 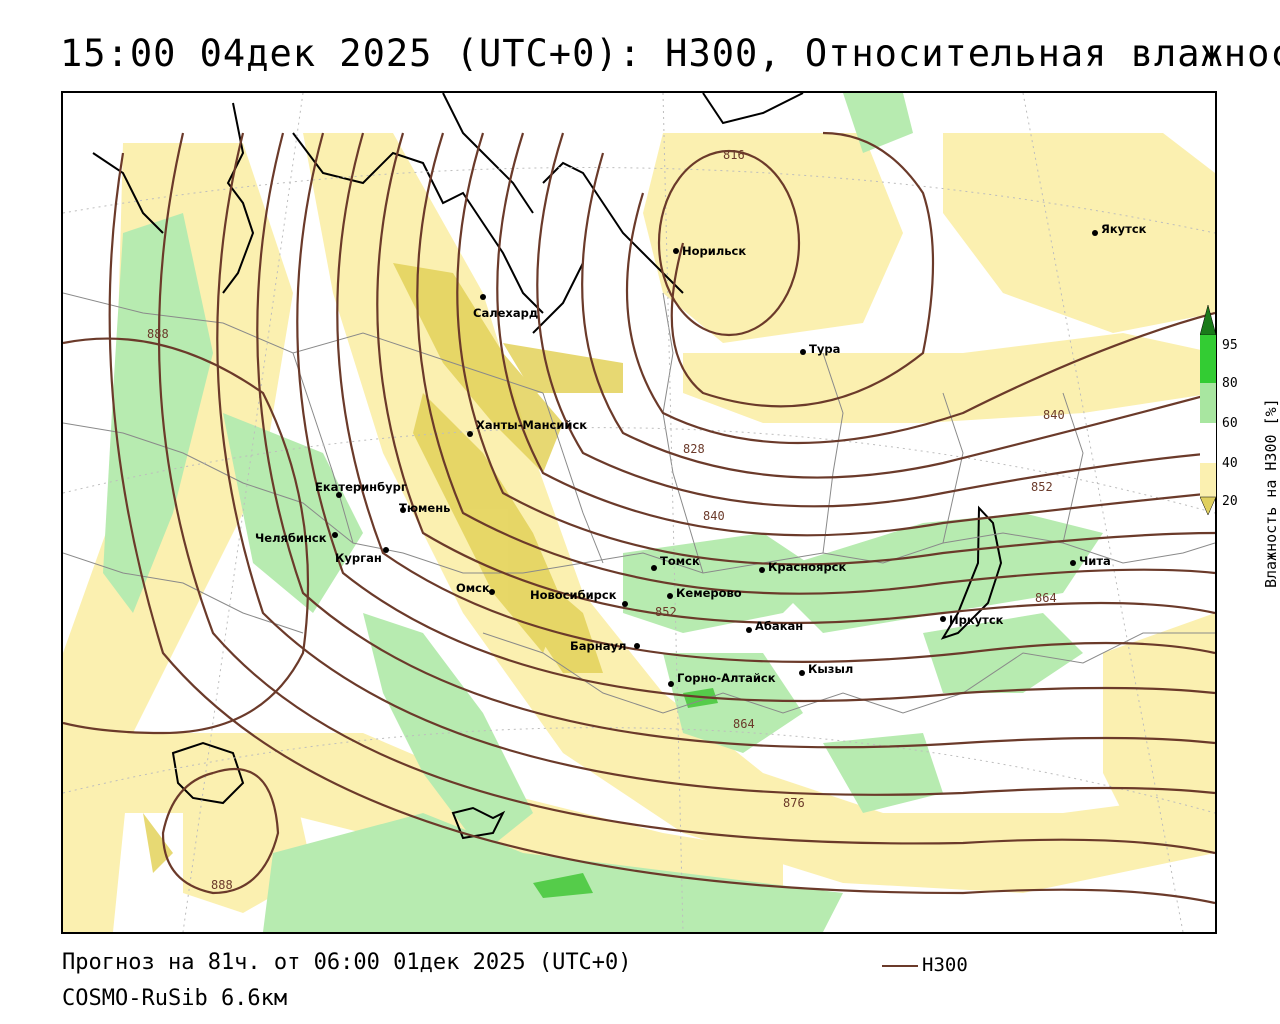 I want to click on city-marker: Барнаул, so click(x=605, y=646).